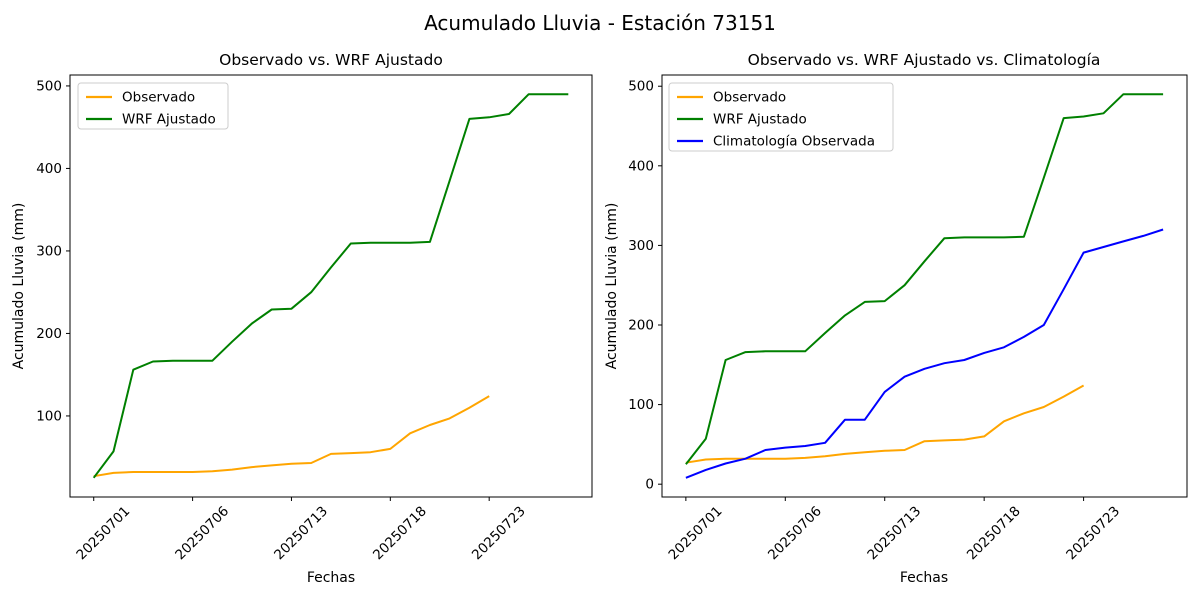 The width and height of the screenshot is (1200, 604). I want to click on right-yaxis-label: Acumulado Lluvia (mm), so click(612, 286).